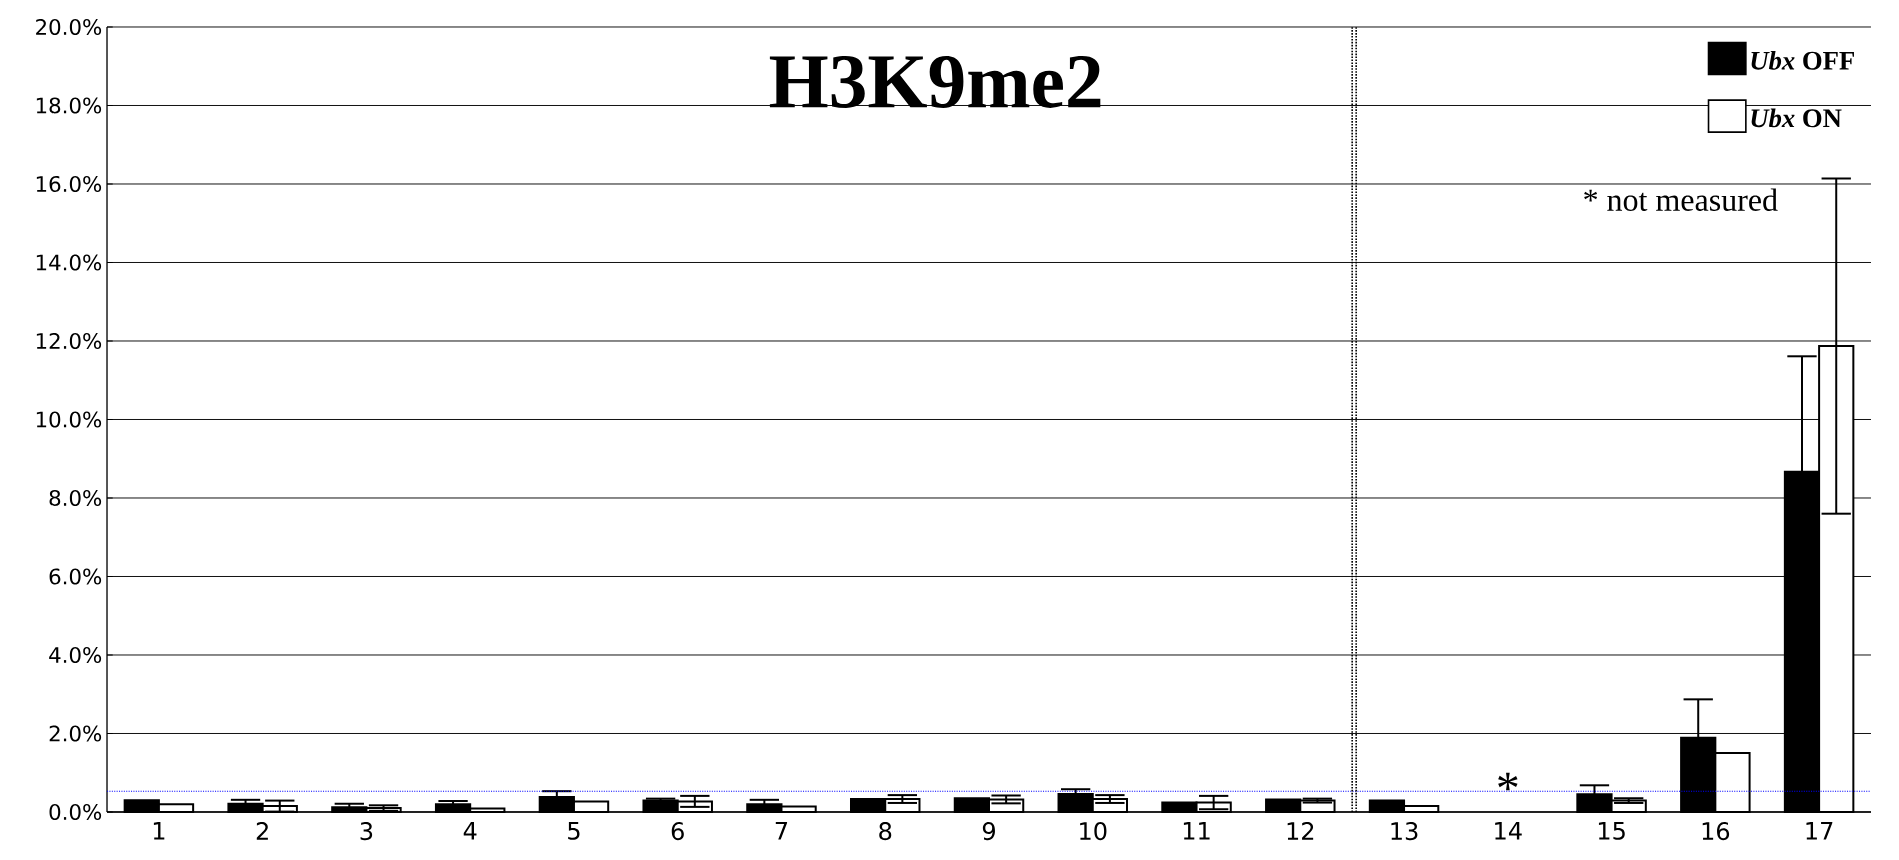 The width and height of the screenshot is (1899, 860). I want to click on annotation: * not measured, so click(1681, 199).